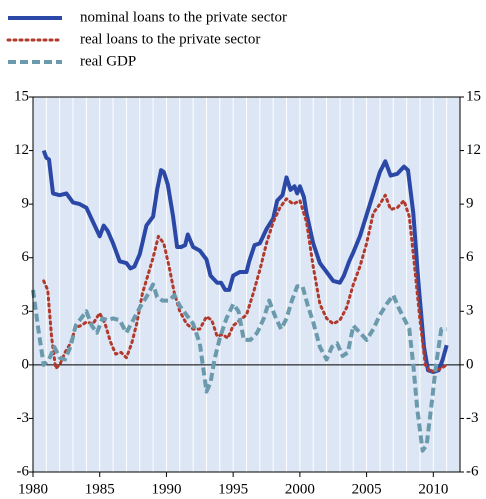 The height and width of the screenshot is (499, 486). What do you see at coordinates (433, 489) in the screenshot?
I see `x-tick-label: 2010` at bounding box center [433, 489].